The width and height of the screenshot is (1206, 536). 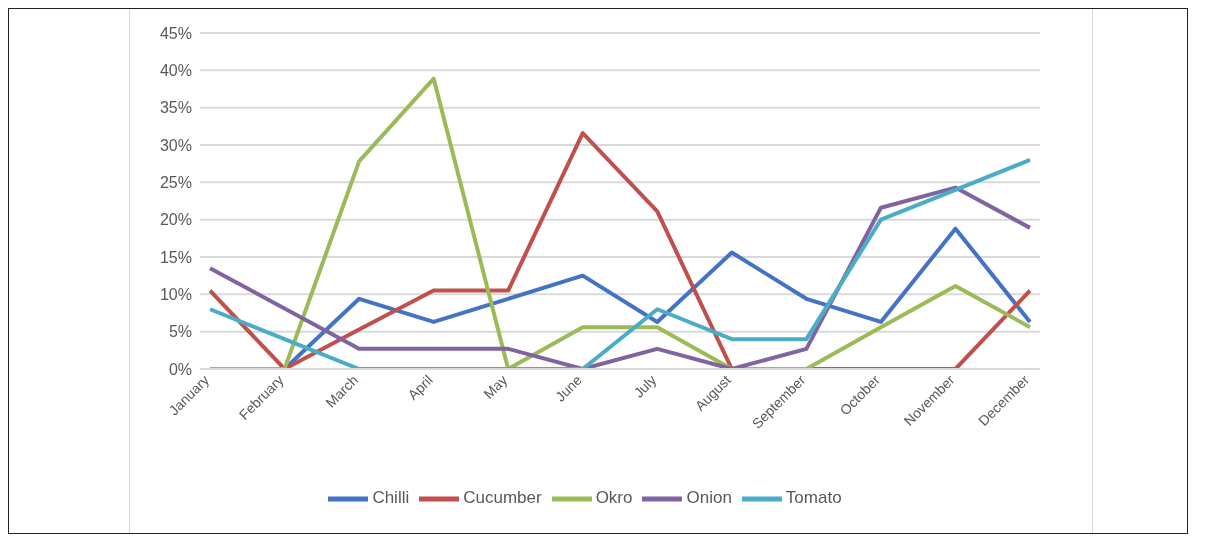 What do you see at coordinates (175, 257) in the screenshot?
I see `y-tick-label: 15%` at bounding box center [175, 257].